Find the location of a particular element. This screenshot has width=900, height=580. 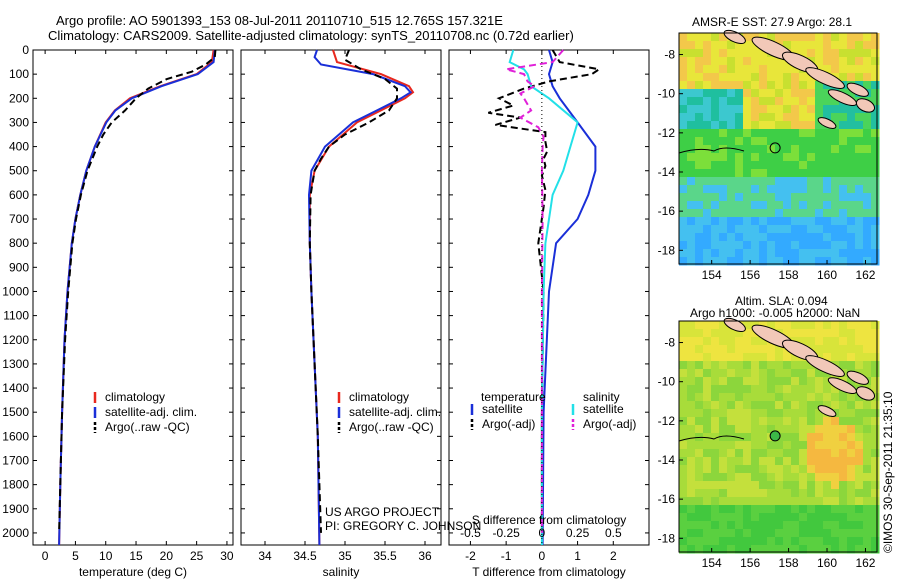

x-tick-label: 34.5 is located at coordinates (305, 556).